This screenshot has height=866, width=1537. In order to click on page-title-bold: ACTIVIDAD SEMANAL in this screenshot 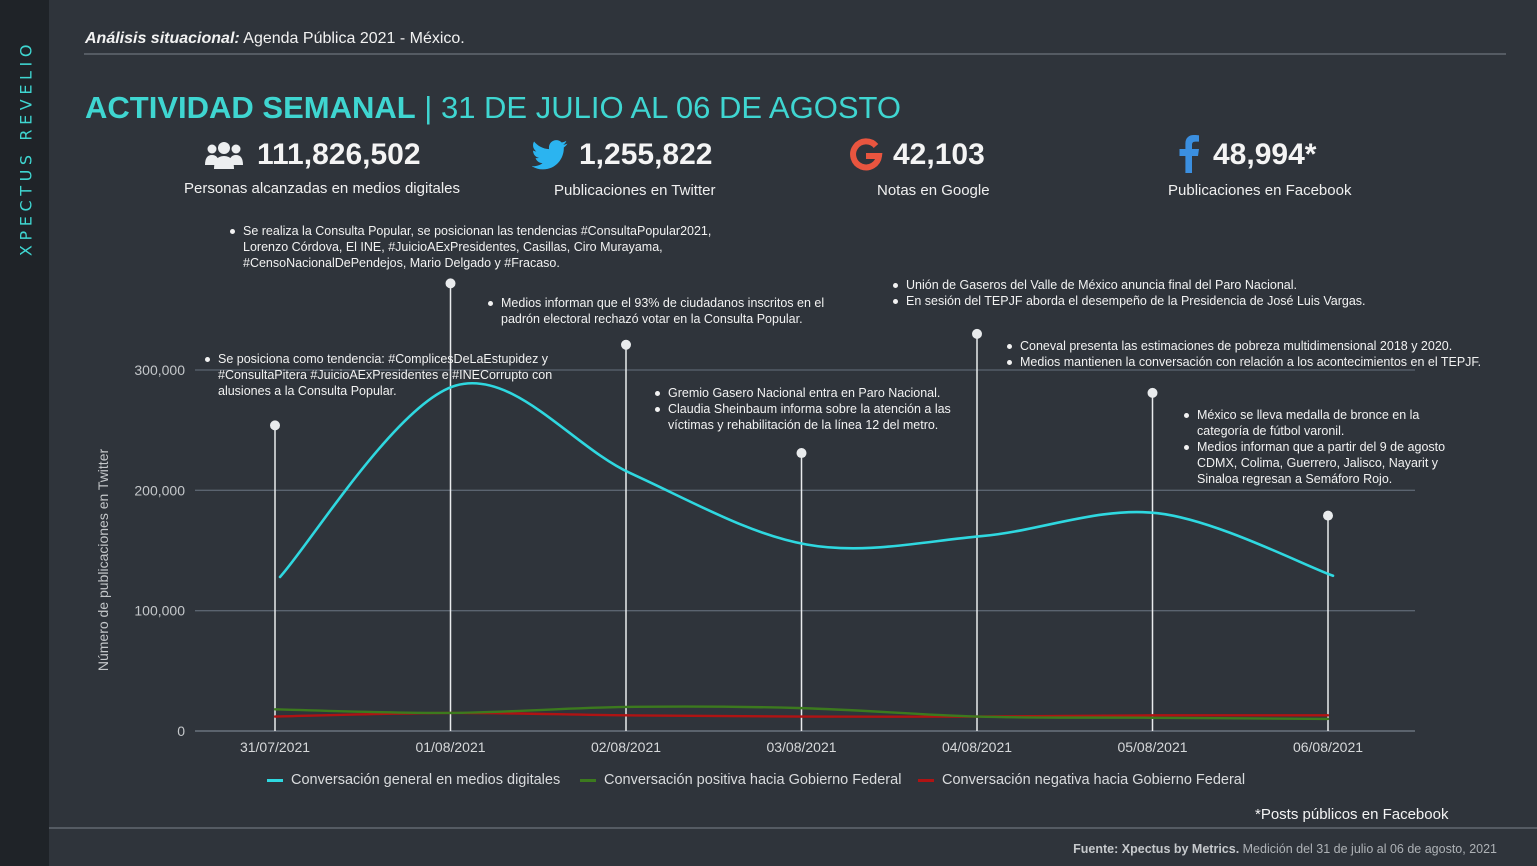, I will do `click(250, 107)`.